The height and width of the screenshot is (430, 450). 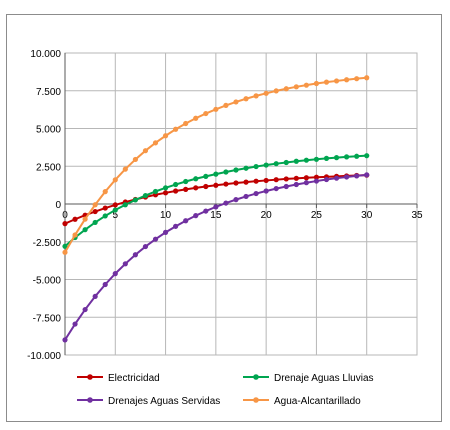 I want to click on x-tick-label: 30, so click(x=367, y=215).